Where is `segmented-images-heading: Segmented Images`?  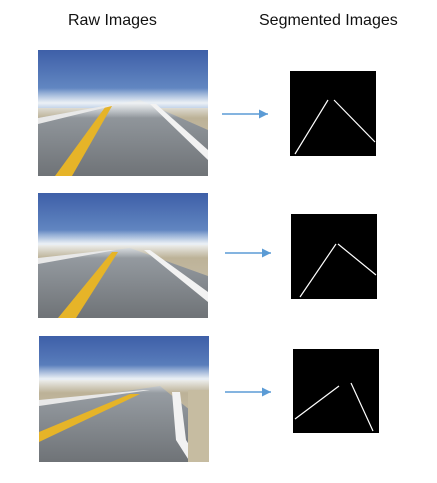 segmented-images-heading: Segmented Images is located at coordinates (328, 20).